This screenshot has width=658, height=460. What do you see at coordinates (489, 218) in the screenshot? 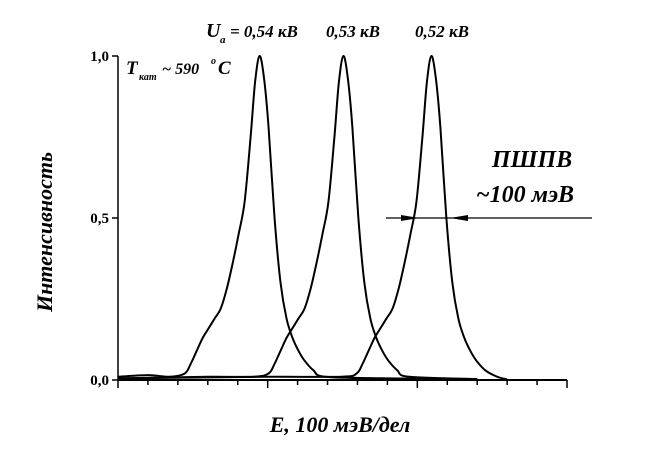
I see `fwhm-marker` at bounding box center [489, 218].